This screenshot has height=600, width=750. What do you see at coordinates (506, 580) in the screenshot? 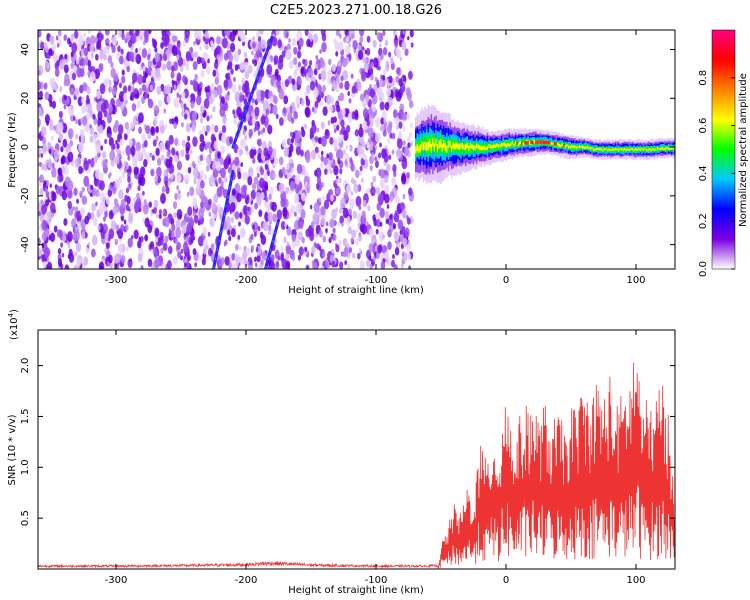
I see `x-tick-label: 0` at bounding box center [506, 580].